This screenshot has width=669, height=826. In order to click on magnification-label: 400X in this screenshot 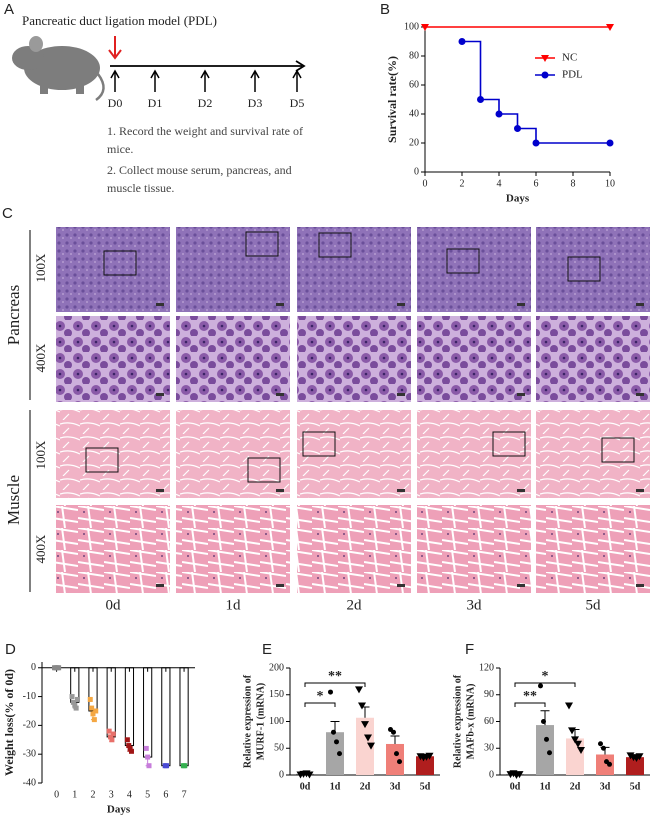, I will do `click(40, 358)`.